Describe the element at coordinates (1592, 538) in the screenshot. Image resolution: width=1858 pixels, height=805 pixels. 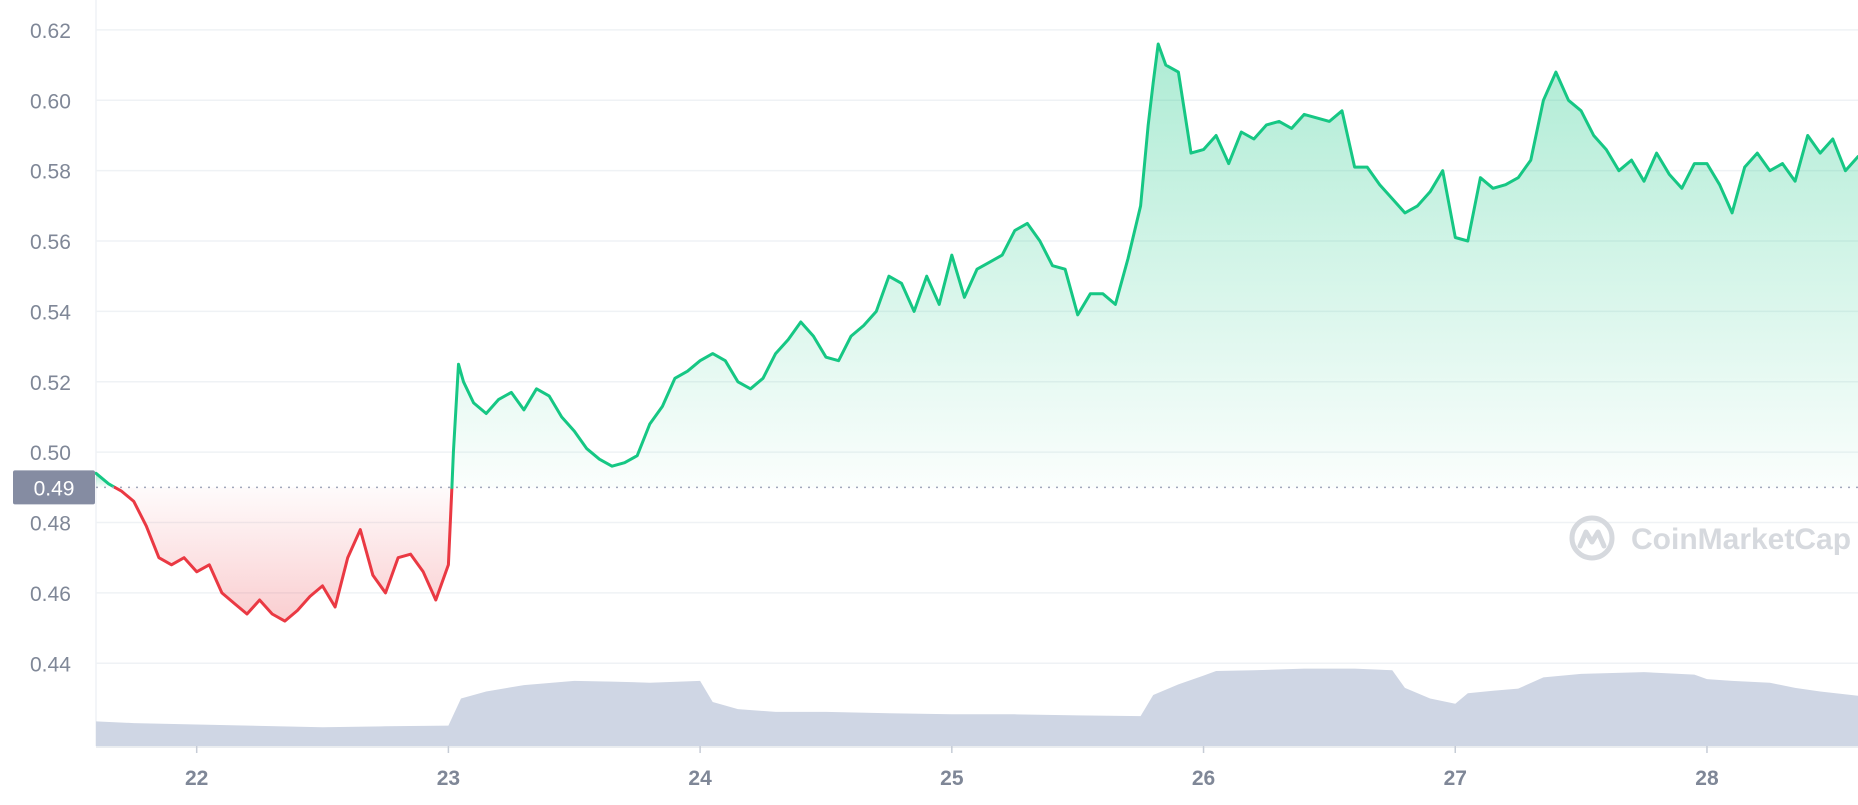
I see `coinmarketcap-logo-icon` at that location.